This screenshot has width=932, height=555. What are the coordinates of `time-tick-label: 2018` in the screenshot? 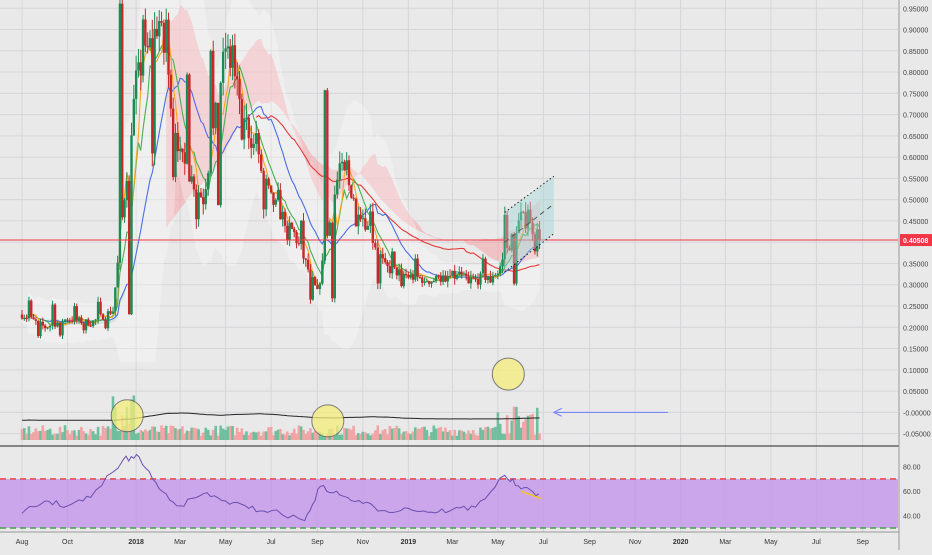 It's located at (136, 542).